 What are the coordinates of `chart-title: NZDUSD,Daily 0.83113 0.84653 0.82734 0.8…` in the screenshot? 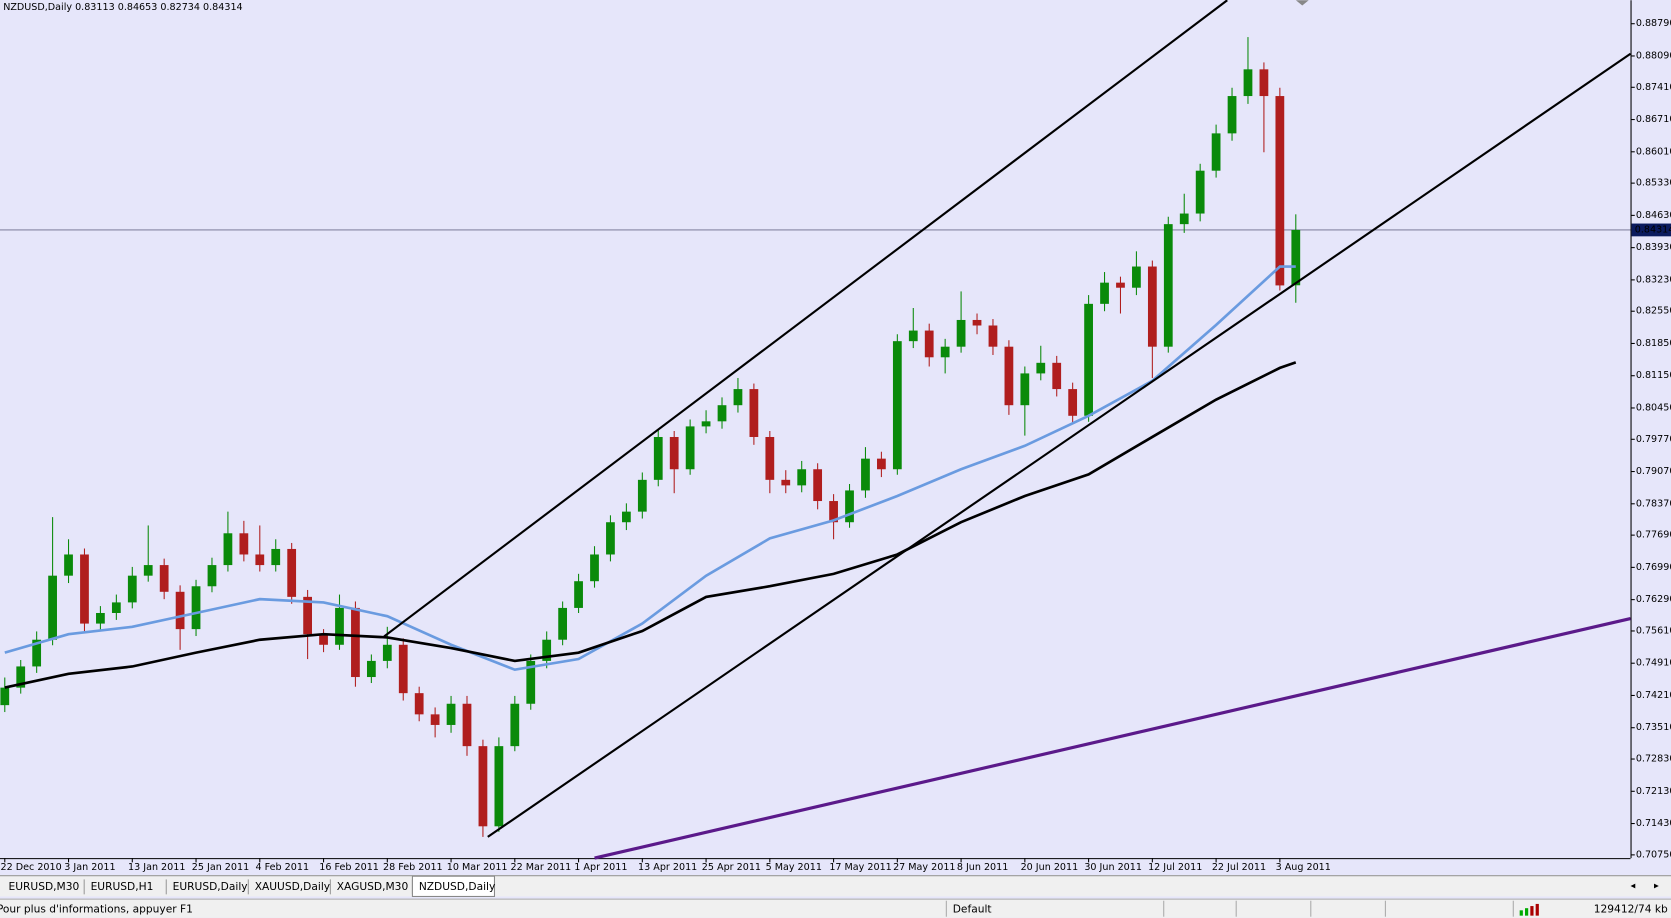 It's located at (122, 7).